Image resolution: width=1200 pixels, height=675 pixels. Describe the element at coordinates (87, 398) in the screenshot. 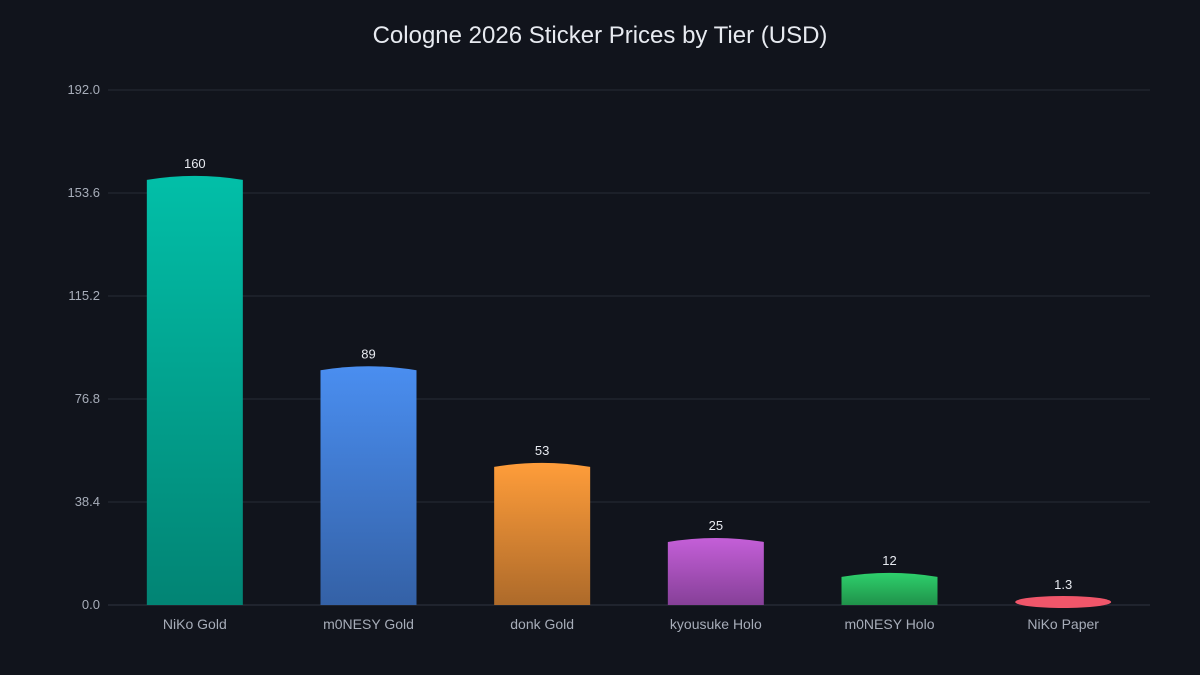

I see `y-tick-label: 76.8` at that location.